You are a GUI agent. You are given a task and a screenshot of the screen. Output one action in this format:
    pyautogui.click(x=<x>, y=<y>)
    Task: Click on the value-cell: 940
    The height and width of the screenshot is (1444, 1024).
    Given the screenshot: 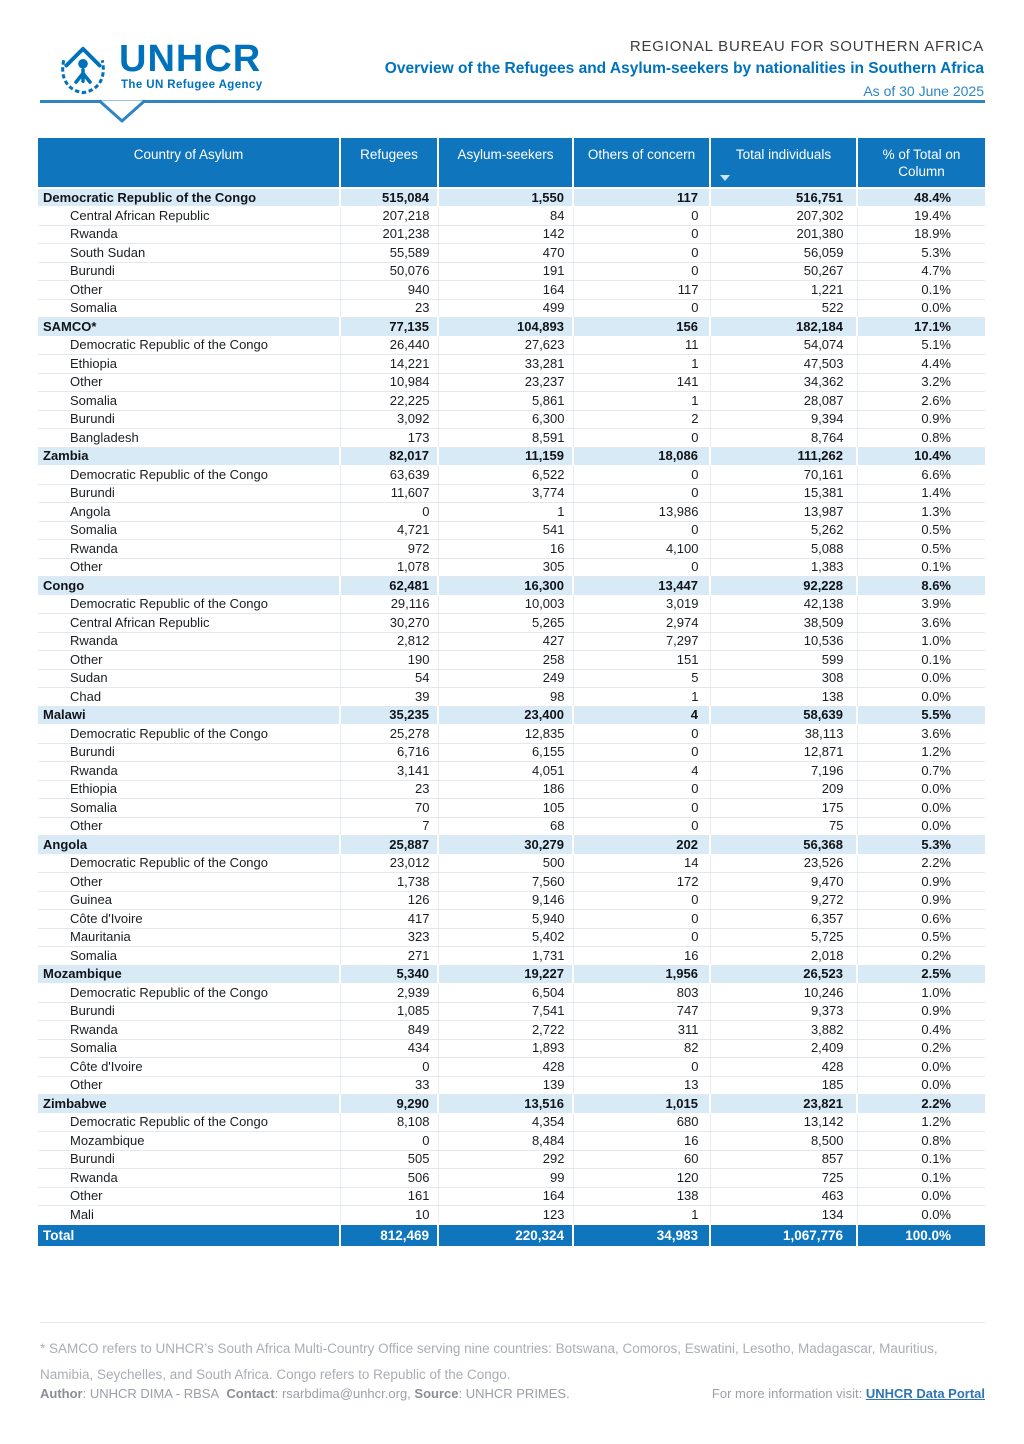 What is the action you would take?
    pyautogui.click(x=388, y=290)
    